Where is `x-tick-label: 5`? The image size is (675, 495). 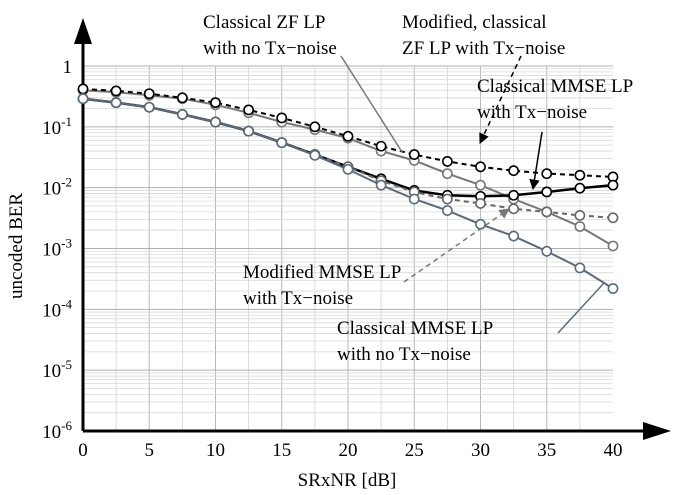
x-tick-label: 5 is located at coordinates (150, 450).